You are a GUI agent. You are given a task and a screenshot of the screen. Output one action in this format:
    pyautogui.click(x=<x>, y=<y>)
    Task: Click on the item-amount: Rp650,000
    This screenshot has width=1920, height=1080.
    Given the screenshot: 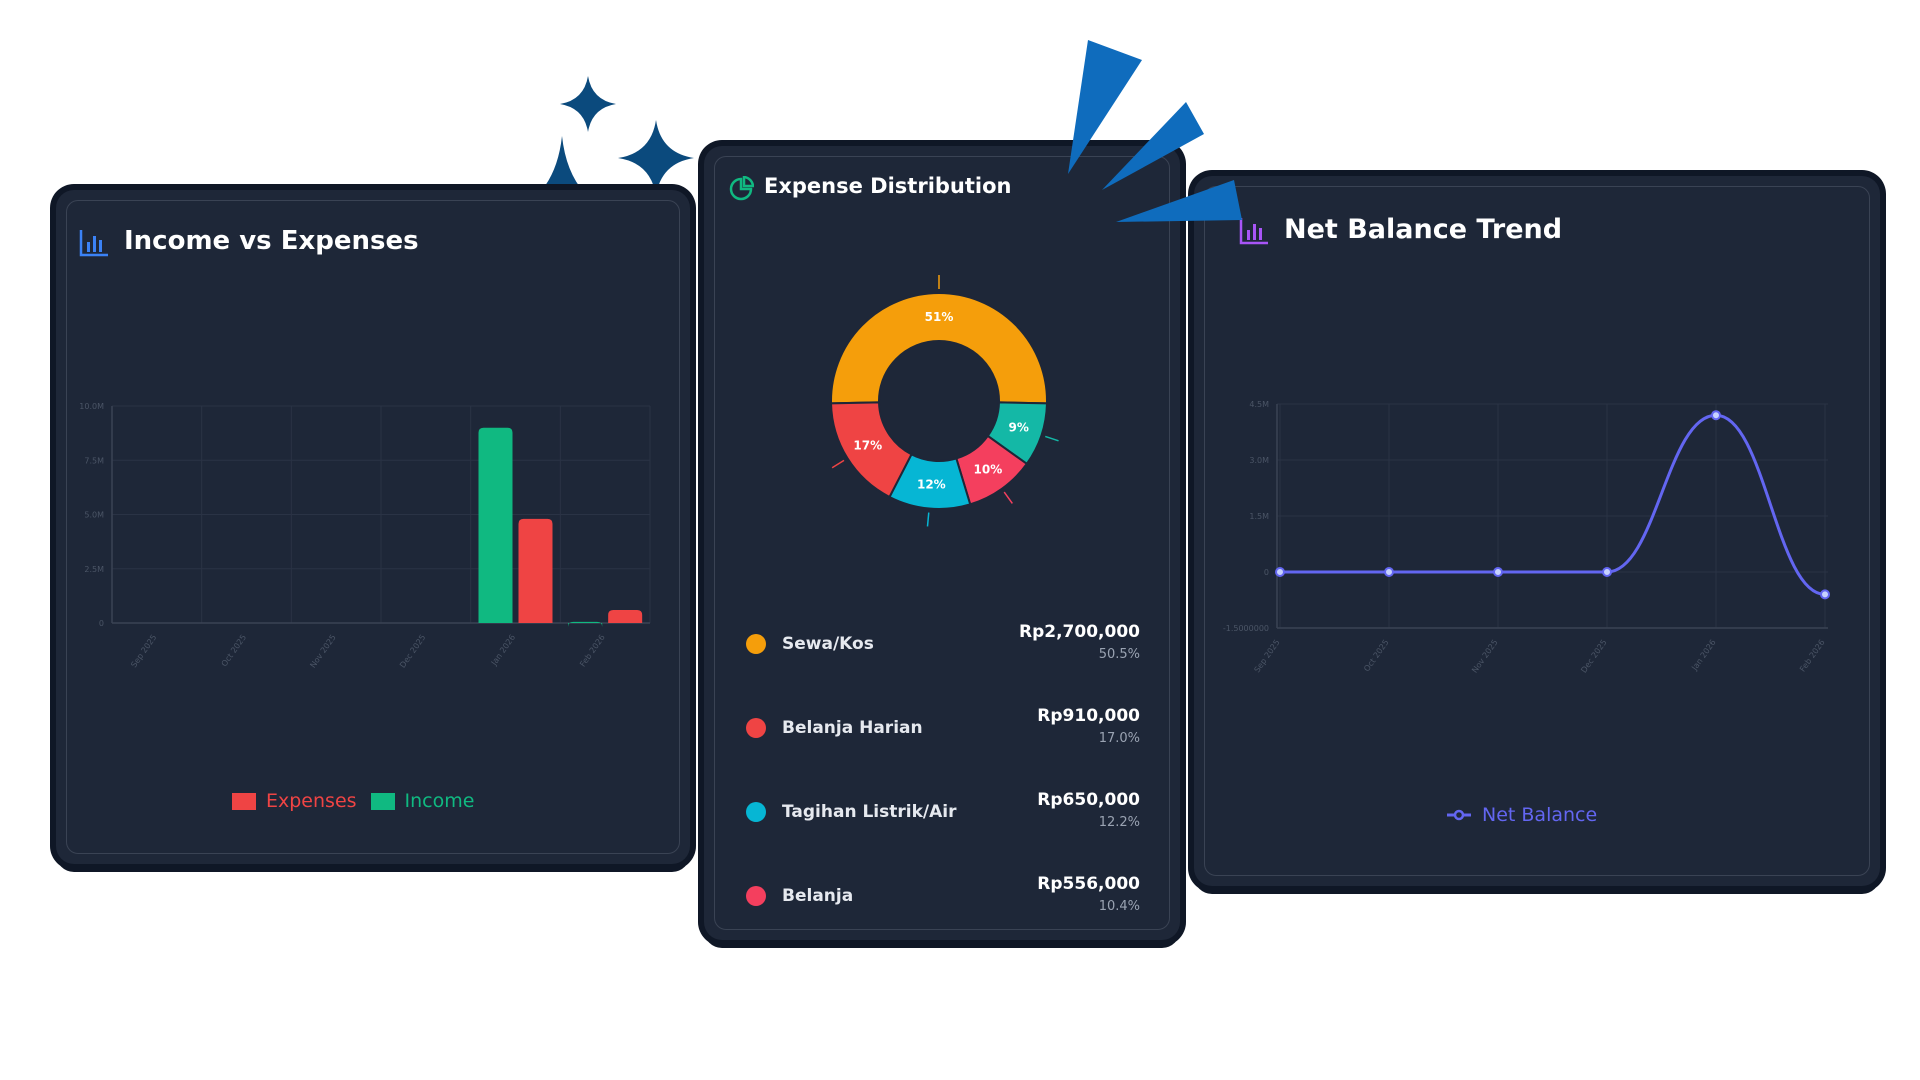 What is the action you would take?
    pyautogui.click(x=1088, y=800)
    